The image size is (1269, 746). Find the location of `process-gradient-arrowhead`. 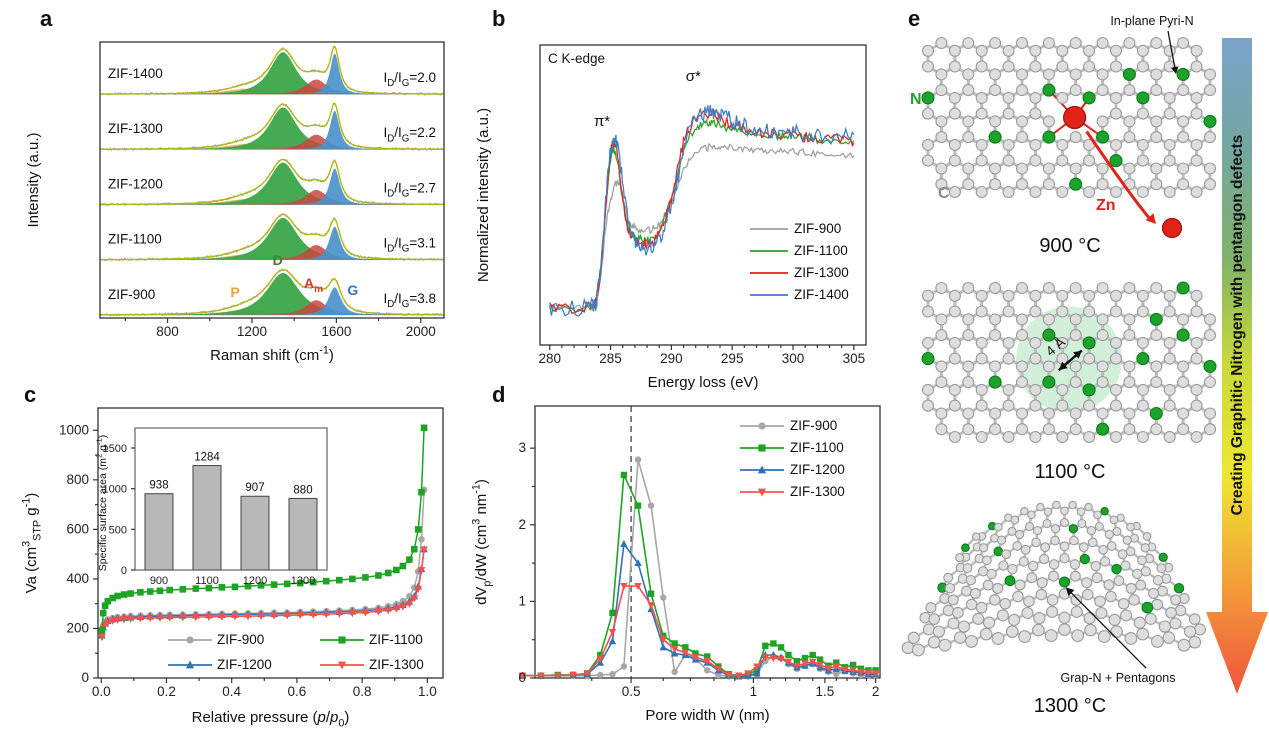

process-gradient-arrowhead is located at coordinates (1237, 653).